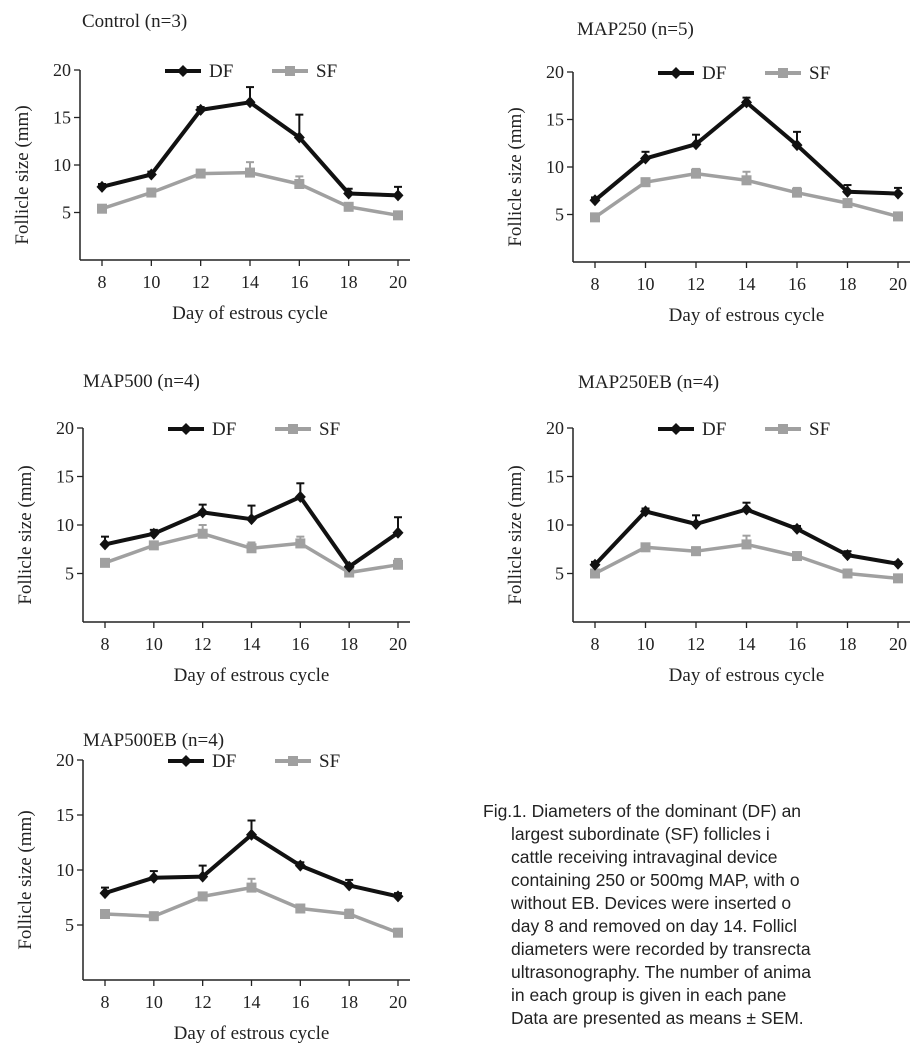  I want to click on legend-label: DF, so click(221, 71).